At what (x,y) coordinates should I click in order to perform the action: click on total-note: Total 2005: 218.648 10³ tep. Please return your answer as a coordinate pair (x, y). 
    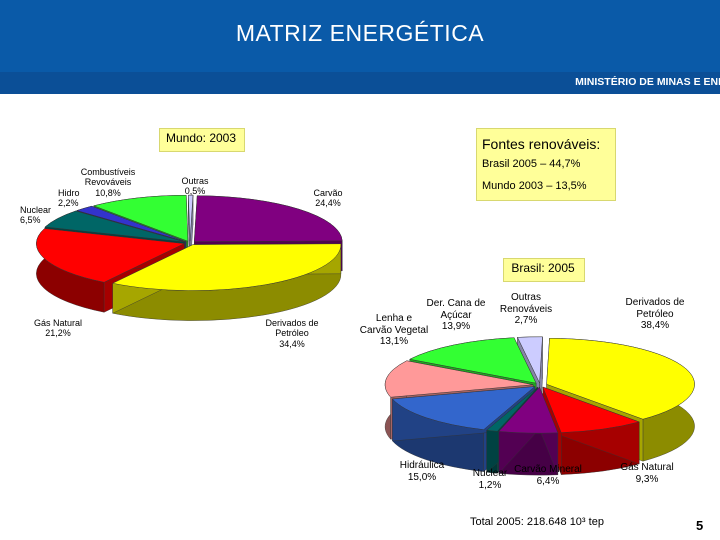
    Looking at the image, I should click on (537, 522).